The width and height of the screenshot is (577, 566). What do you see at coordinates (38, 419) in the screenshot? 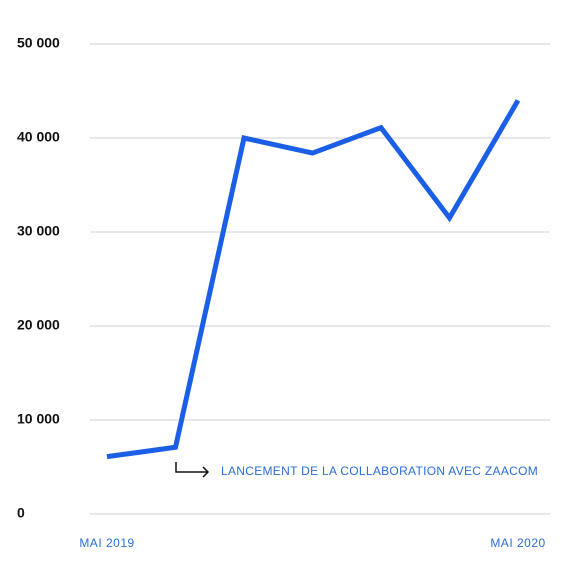
I see `y-tick-label: 10 000` at bounding box center [38, 419].